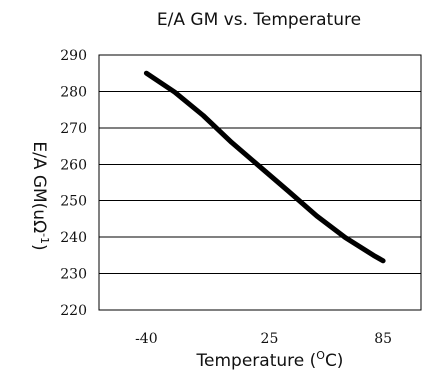  I want to click on y-tick-label-220: 220, so click(73, 311).